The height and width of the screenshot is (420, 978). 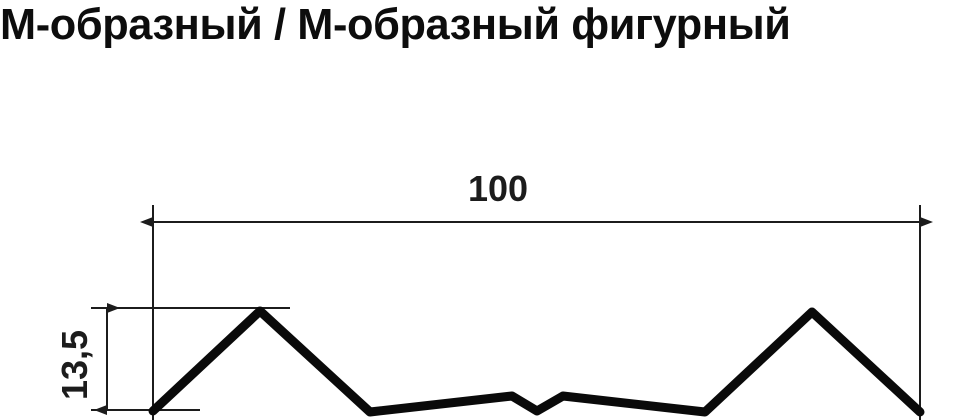 I want to click on dimension-label-height: 13,5, so click(x=74, y=365).